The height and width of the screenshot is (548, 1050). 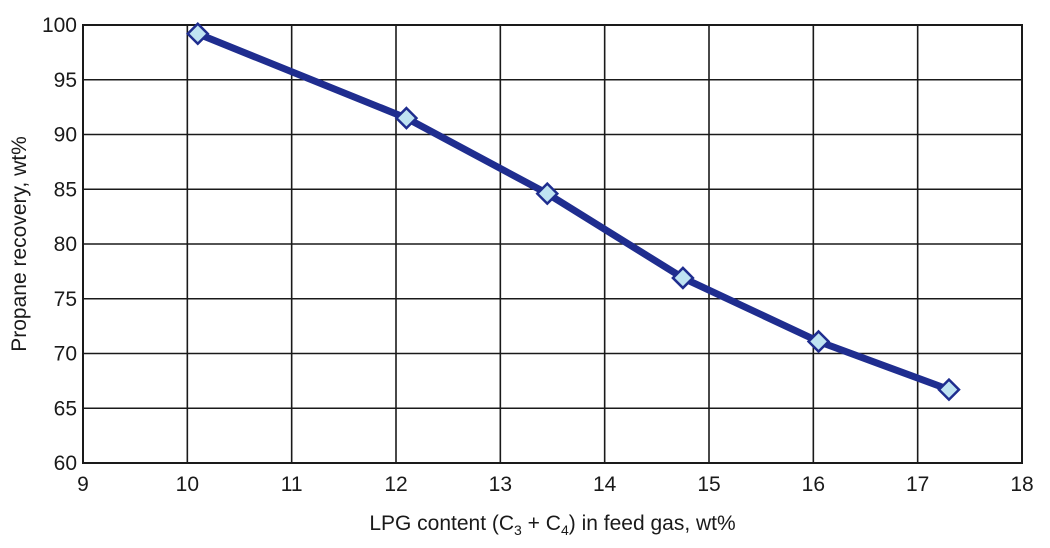 What do you see at coordinates (652, 523) in the screenshot?
I see `x-axis-title-part: ) in feed gas, wt%` at bounding box center [652, 523].